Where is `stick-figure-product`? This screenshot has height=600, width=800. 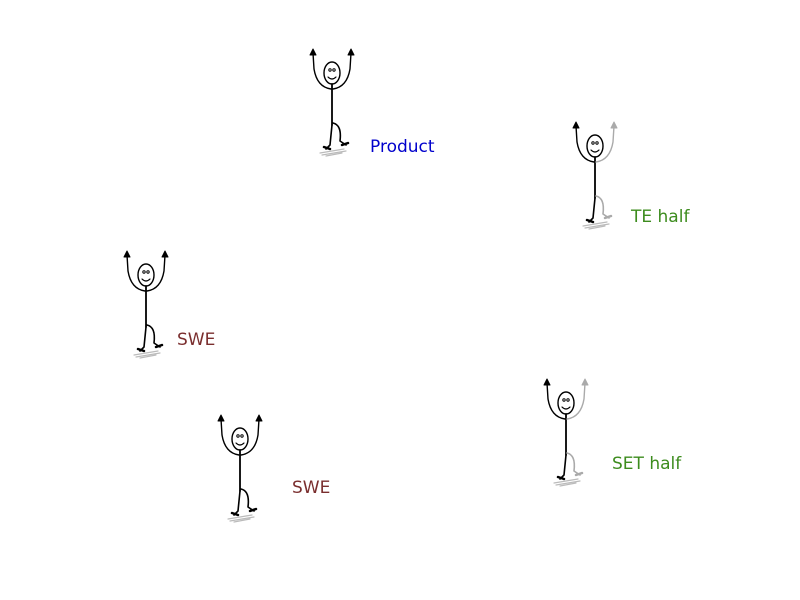 stick-figure-product is located at coordinates (332, 101).